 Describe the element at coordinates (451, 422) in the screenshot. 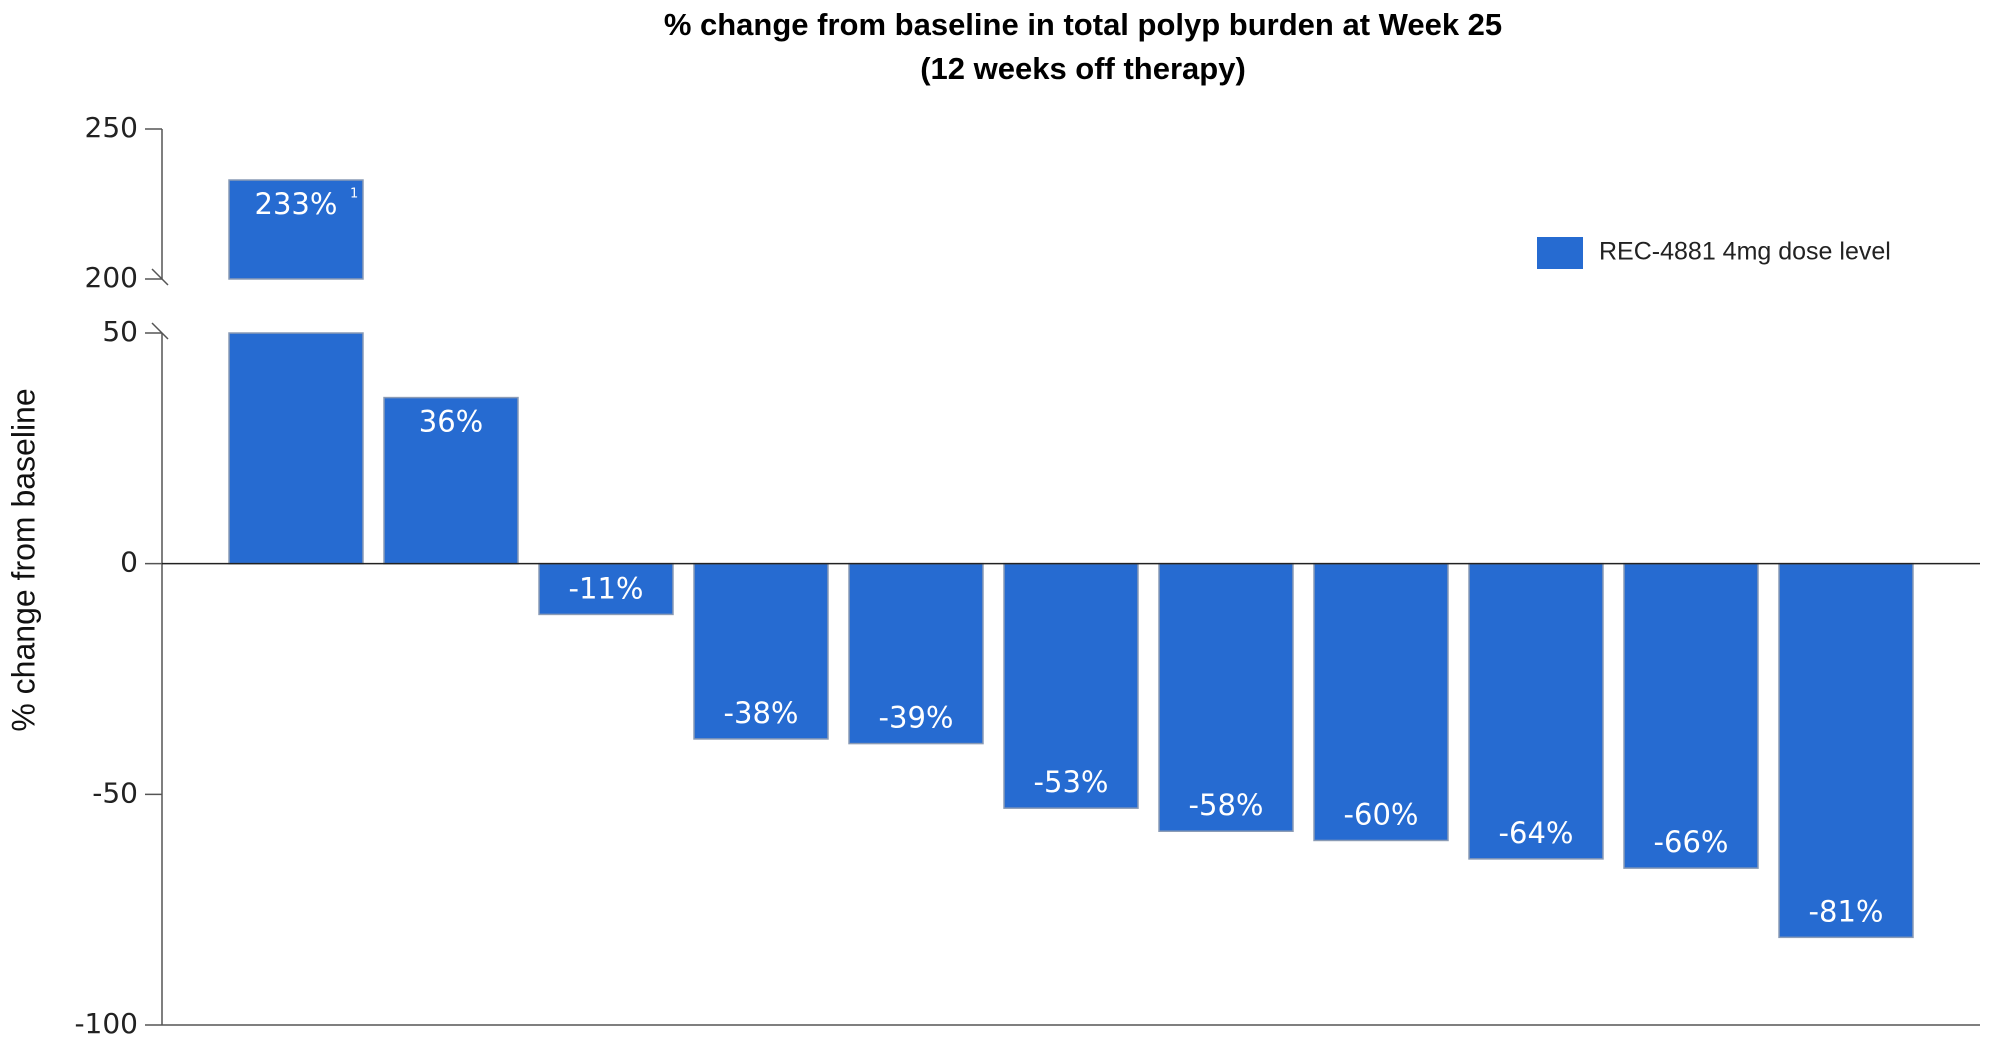

I see `value-label: 36%` at that location.